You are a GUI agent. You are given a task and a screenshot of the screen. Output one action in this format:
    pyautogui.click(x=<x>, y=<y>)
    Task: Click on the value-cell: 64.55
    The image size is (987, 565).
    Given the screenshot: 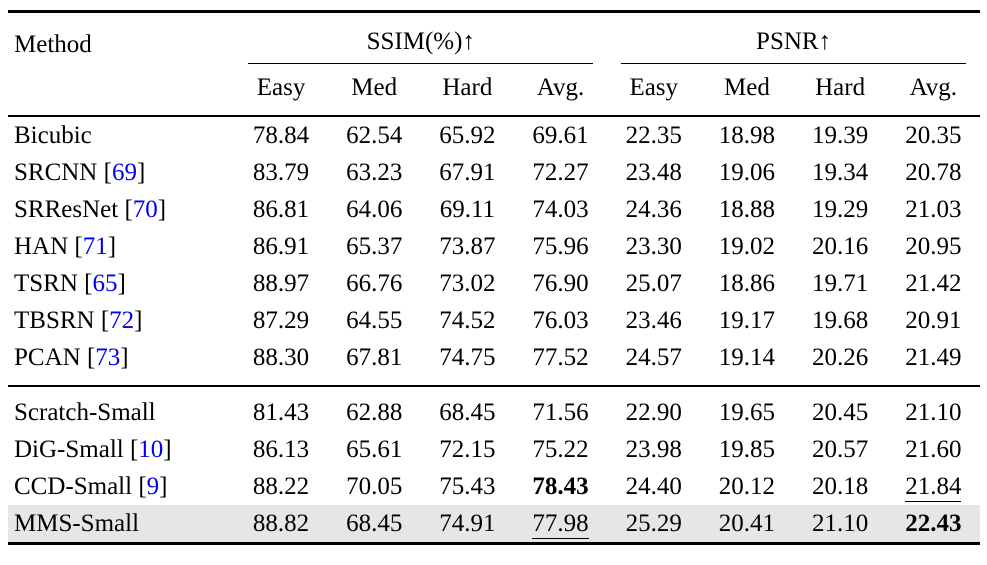 What is the action you would take?
    pyautogui.click(x=374, y=320)
    